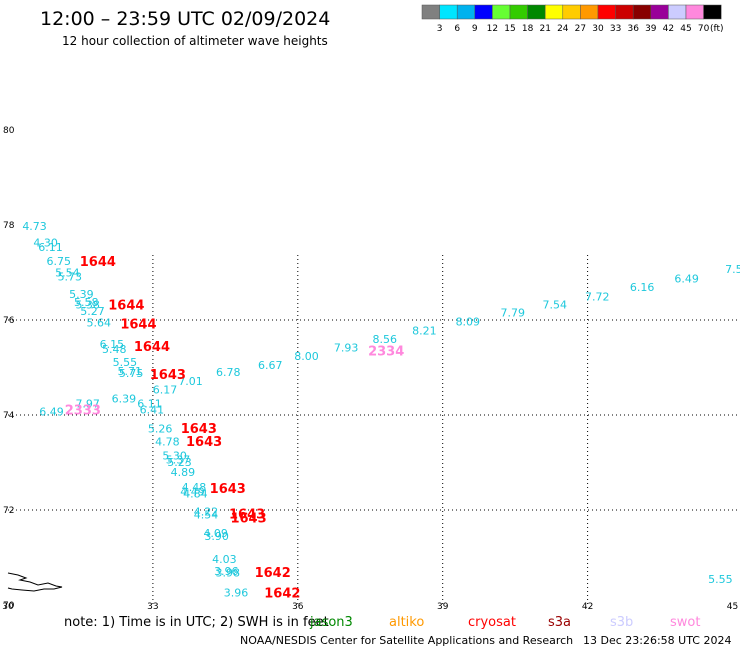 The image size is (740, 650). What do you see at coordinates (92, 311) in the screenshot?
I see `wave-height-value: 5.27` at bounding box center [92, 311].